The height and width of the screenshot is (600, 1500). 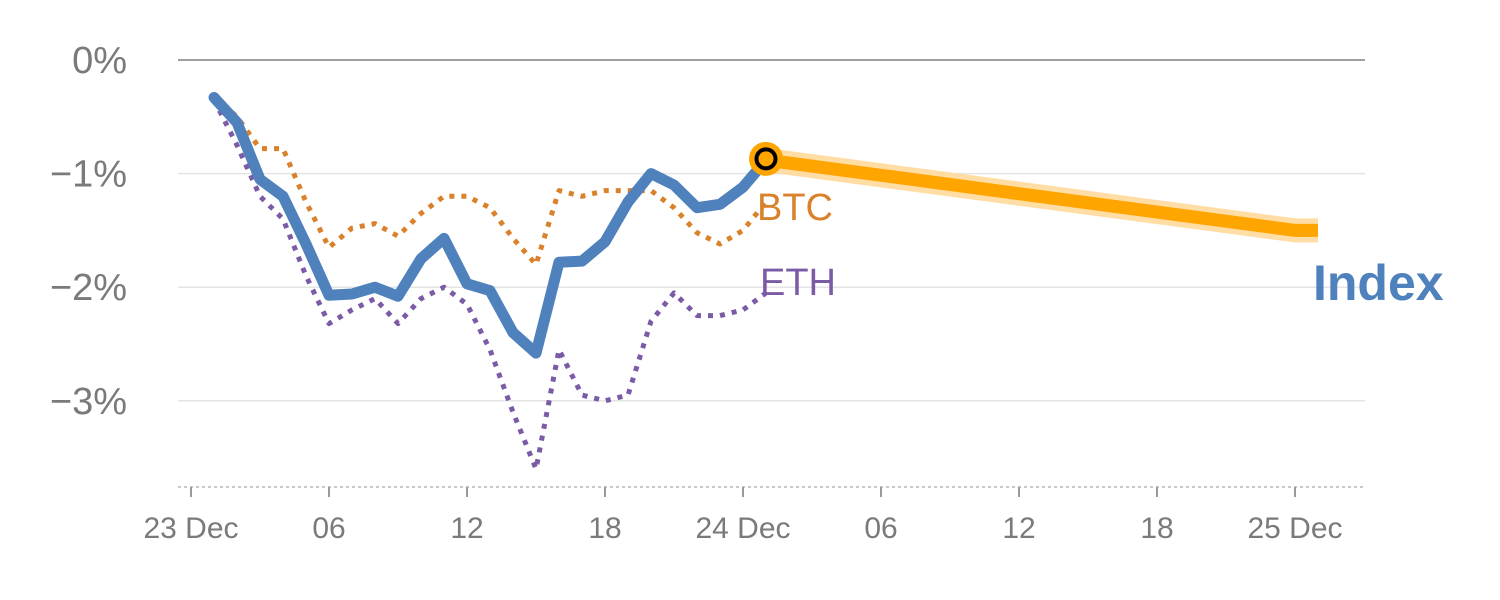 I want to click on series-label-btc: BTC, so click(x=795, y=208).